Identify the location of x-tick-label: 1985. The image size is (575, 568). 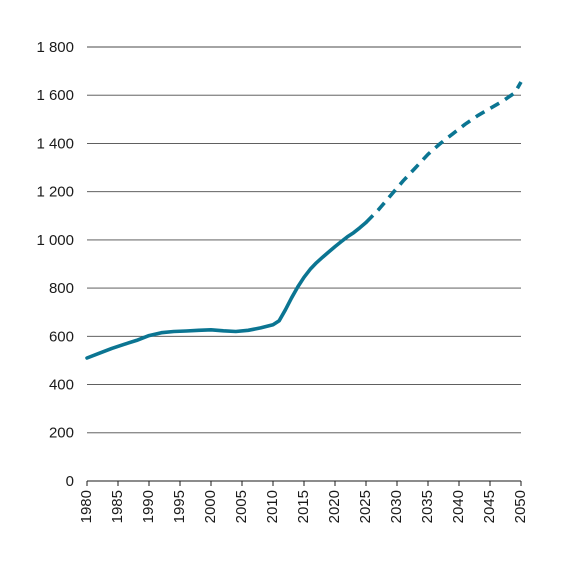
(117, 506).